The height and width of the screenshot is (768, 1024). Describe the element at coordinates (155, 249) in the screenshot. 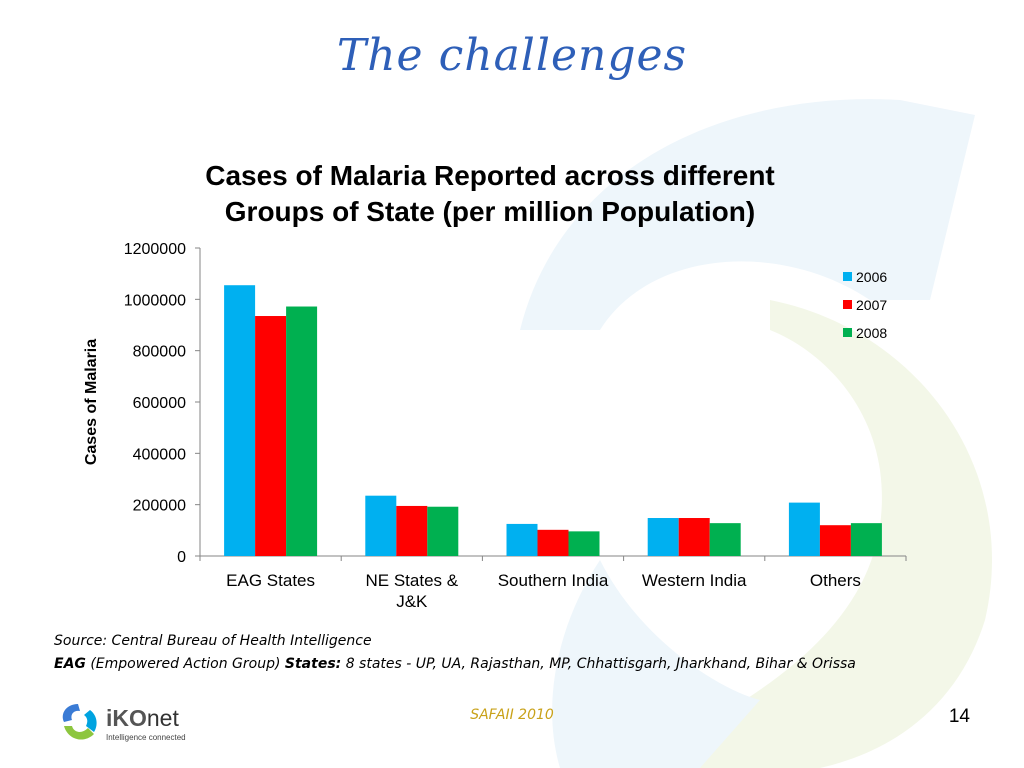

I see `y-tick-label: 1200000` at that location.